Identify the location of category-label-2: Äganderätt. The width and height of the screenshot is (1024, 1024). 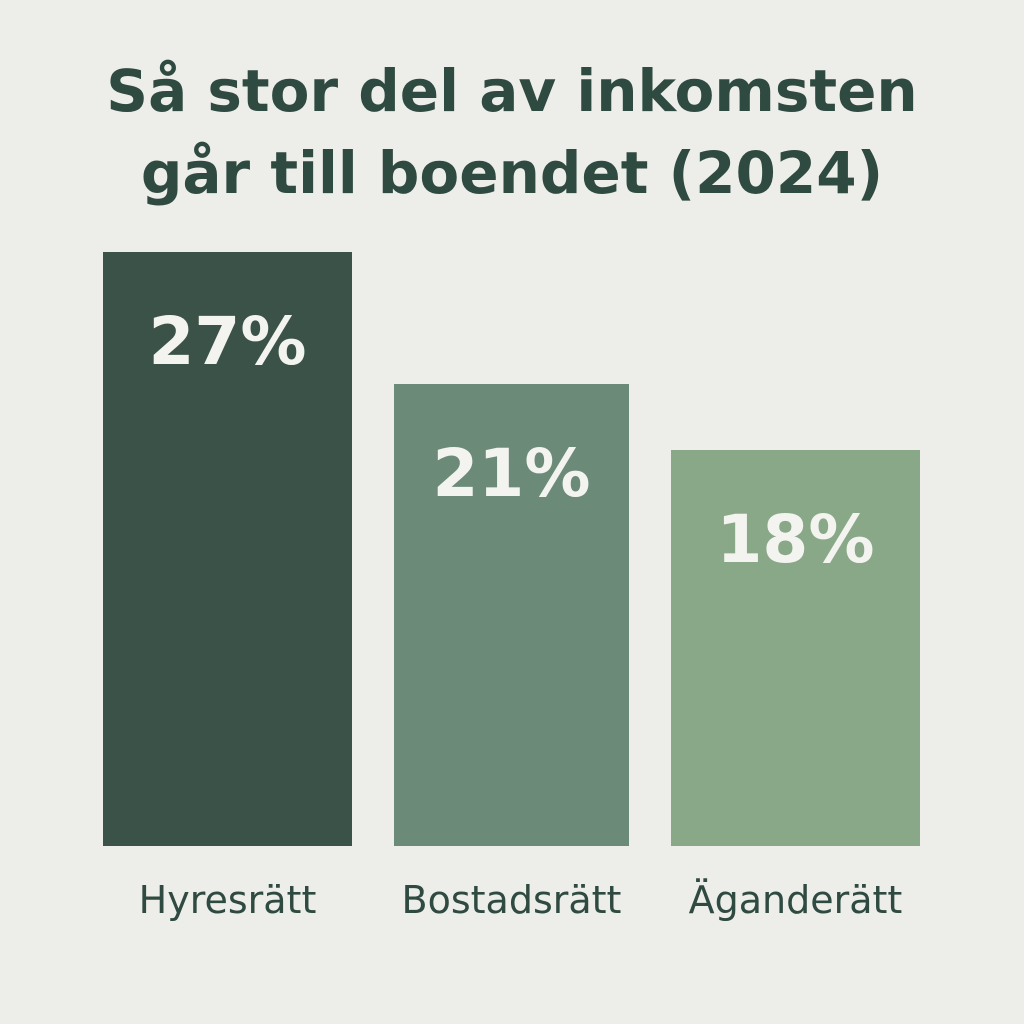
(796, 900).